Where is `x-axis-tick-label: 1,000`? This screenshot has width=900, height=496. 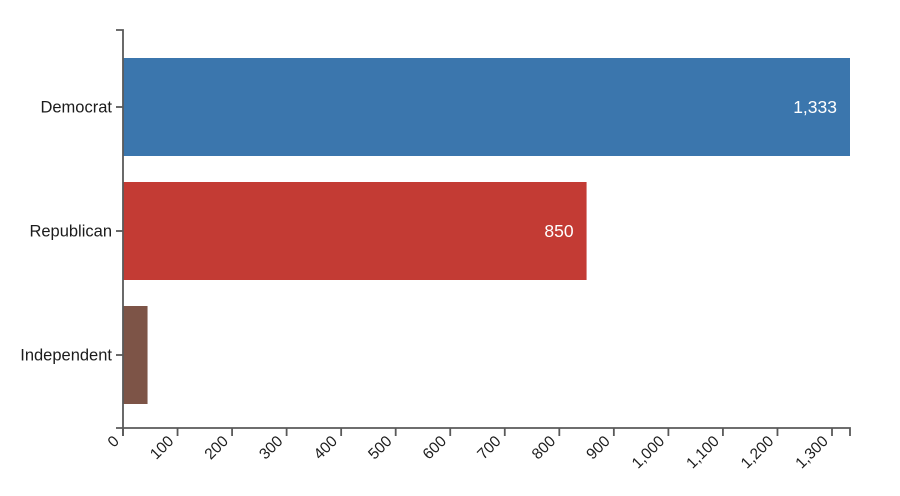 x-axis-tick-label: 1,000 is located at coordinates (649, 453).